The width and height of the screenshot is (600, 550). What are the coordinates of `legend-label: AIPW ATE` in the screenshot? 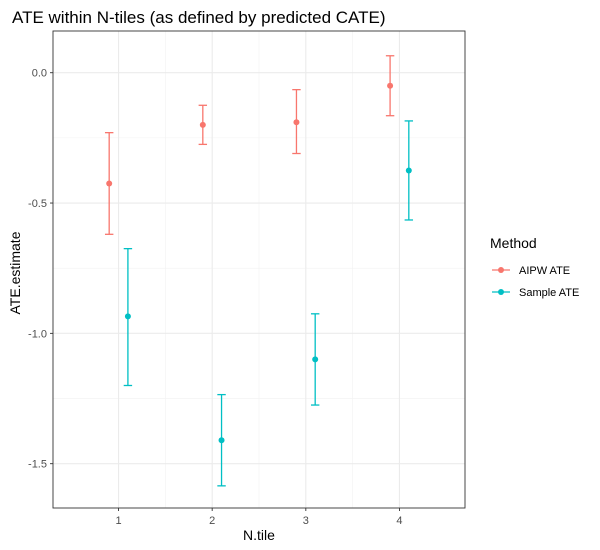 It's located at (544, 271).